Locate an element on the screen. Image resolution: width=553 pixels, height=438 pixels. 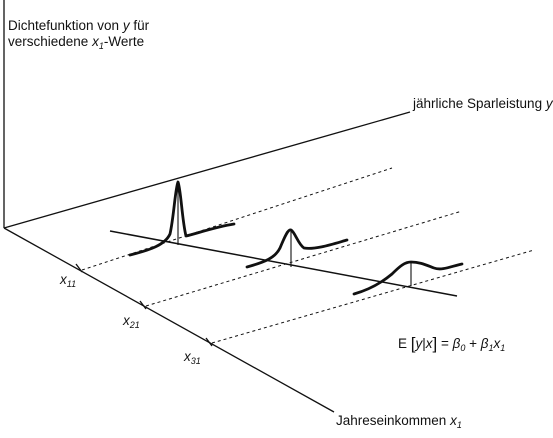
regression-equation: E [y|x] = β0 + β1x1 is located at coordinates (452, 343).